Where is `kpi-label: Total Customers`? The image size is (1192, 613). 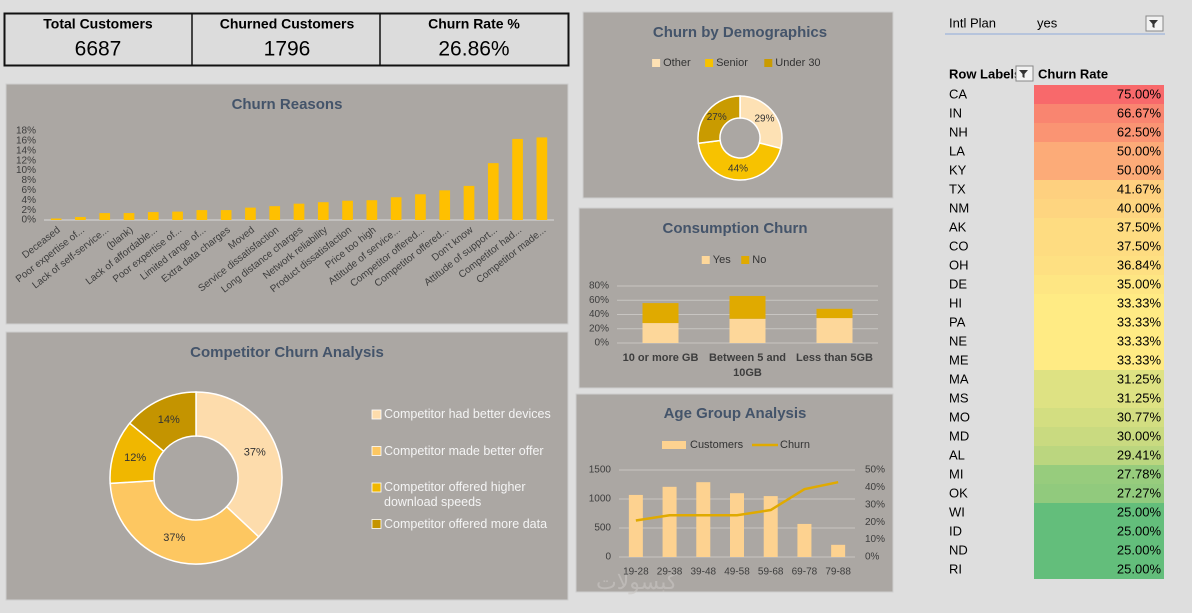 kpi-label: Total Customers is located at coordinates (98, 24).